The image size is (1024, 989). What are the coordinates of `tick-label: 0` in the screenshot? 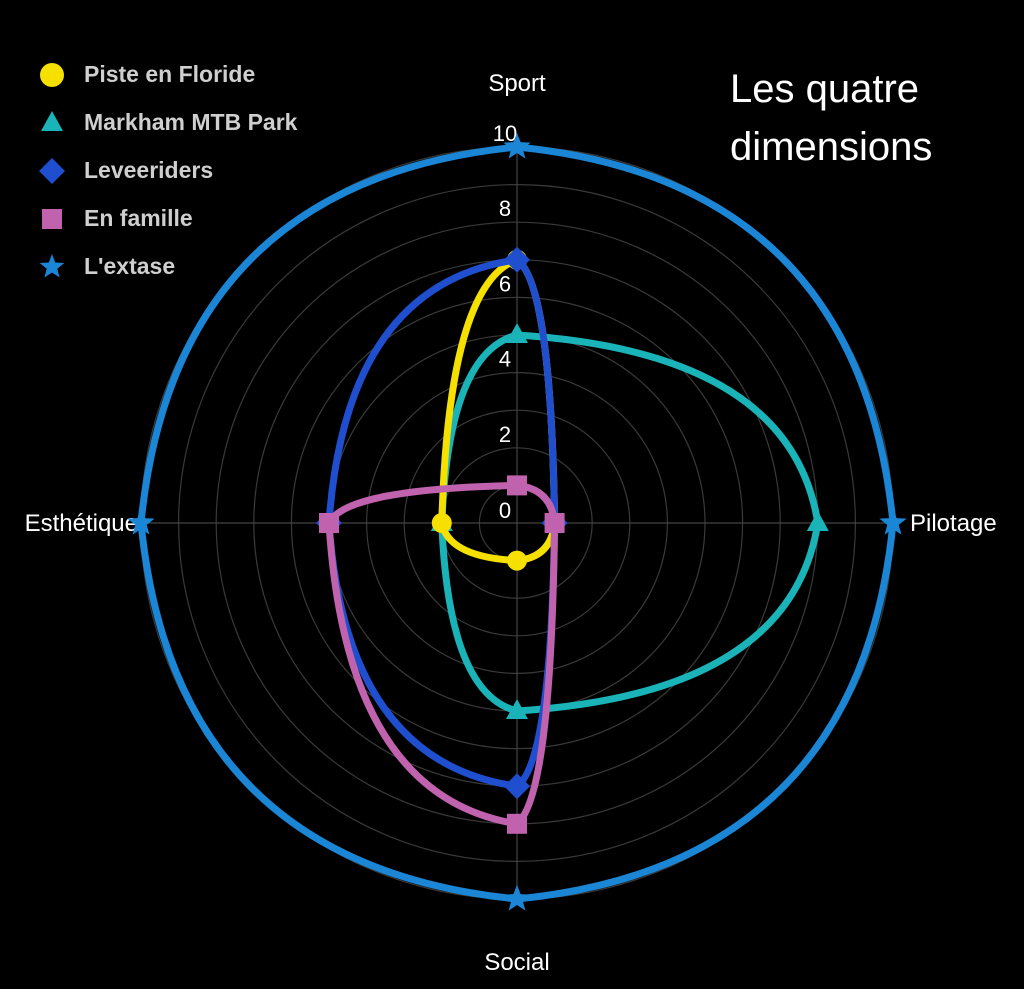 It's located at (505, 510).